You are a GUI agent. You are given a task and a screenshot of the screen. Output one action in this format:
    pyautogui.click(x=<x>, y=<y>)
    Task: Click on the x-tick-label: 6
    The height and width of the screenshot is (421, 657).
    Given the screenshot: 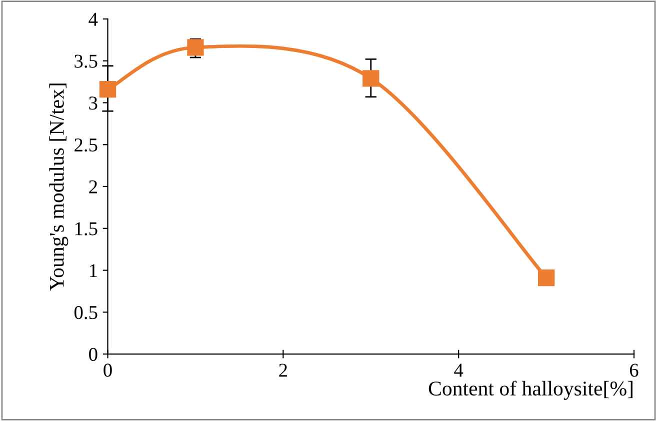 What is the action you would take?
    pyautogui.click(x=634, y=370)
    